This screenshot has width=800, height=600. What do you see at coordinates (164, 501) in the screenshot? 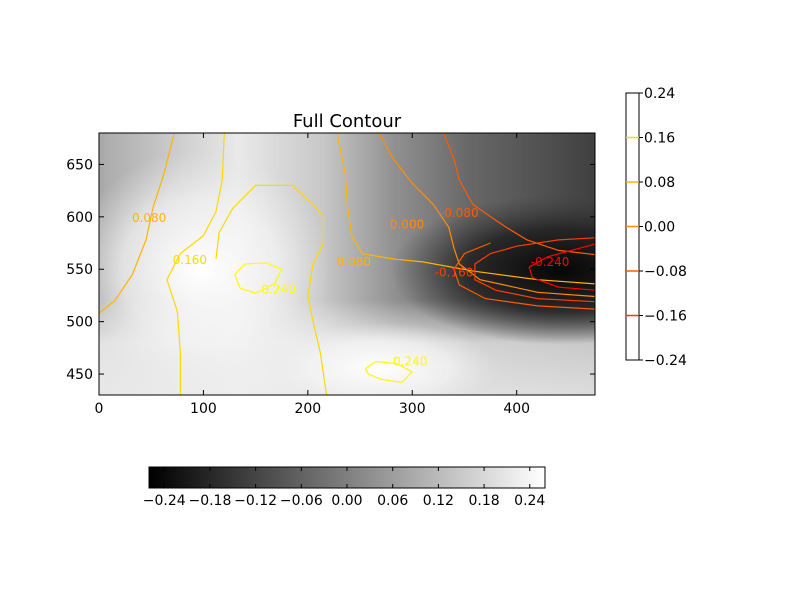
I see `image-colorbar-tick-label: −0.24` at bounding box center [164, 501].